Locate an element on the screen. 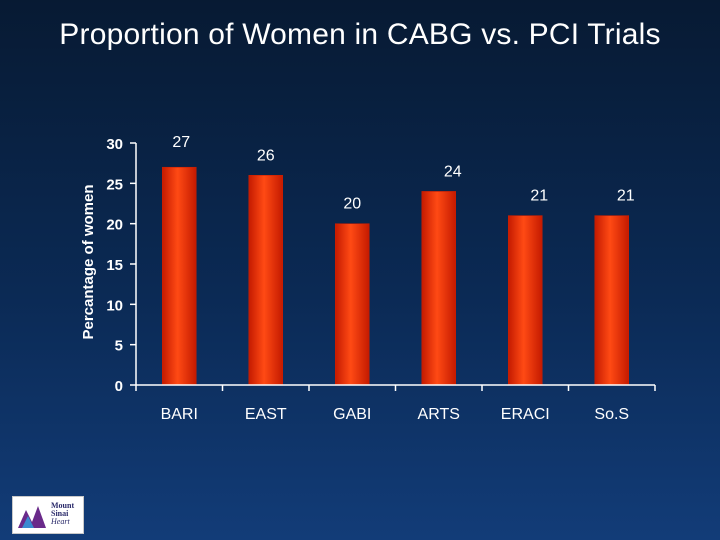  x-tick-label: ARTS is located at coordinates (439, 414).